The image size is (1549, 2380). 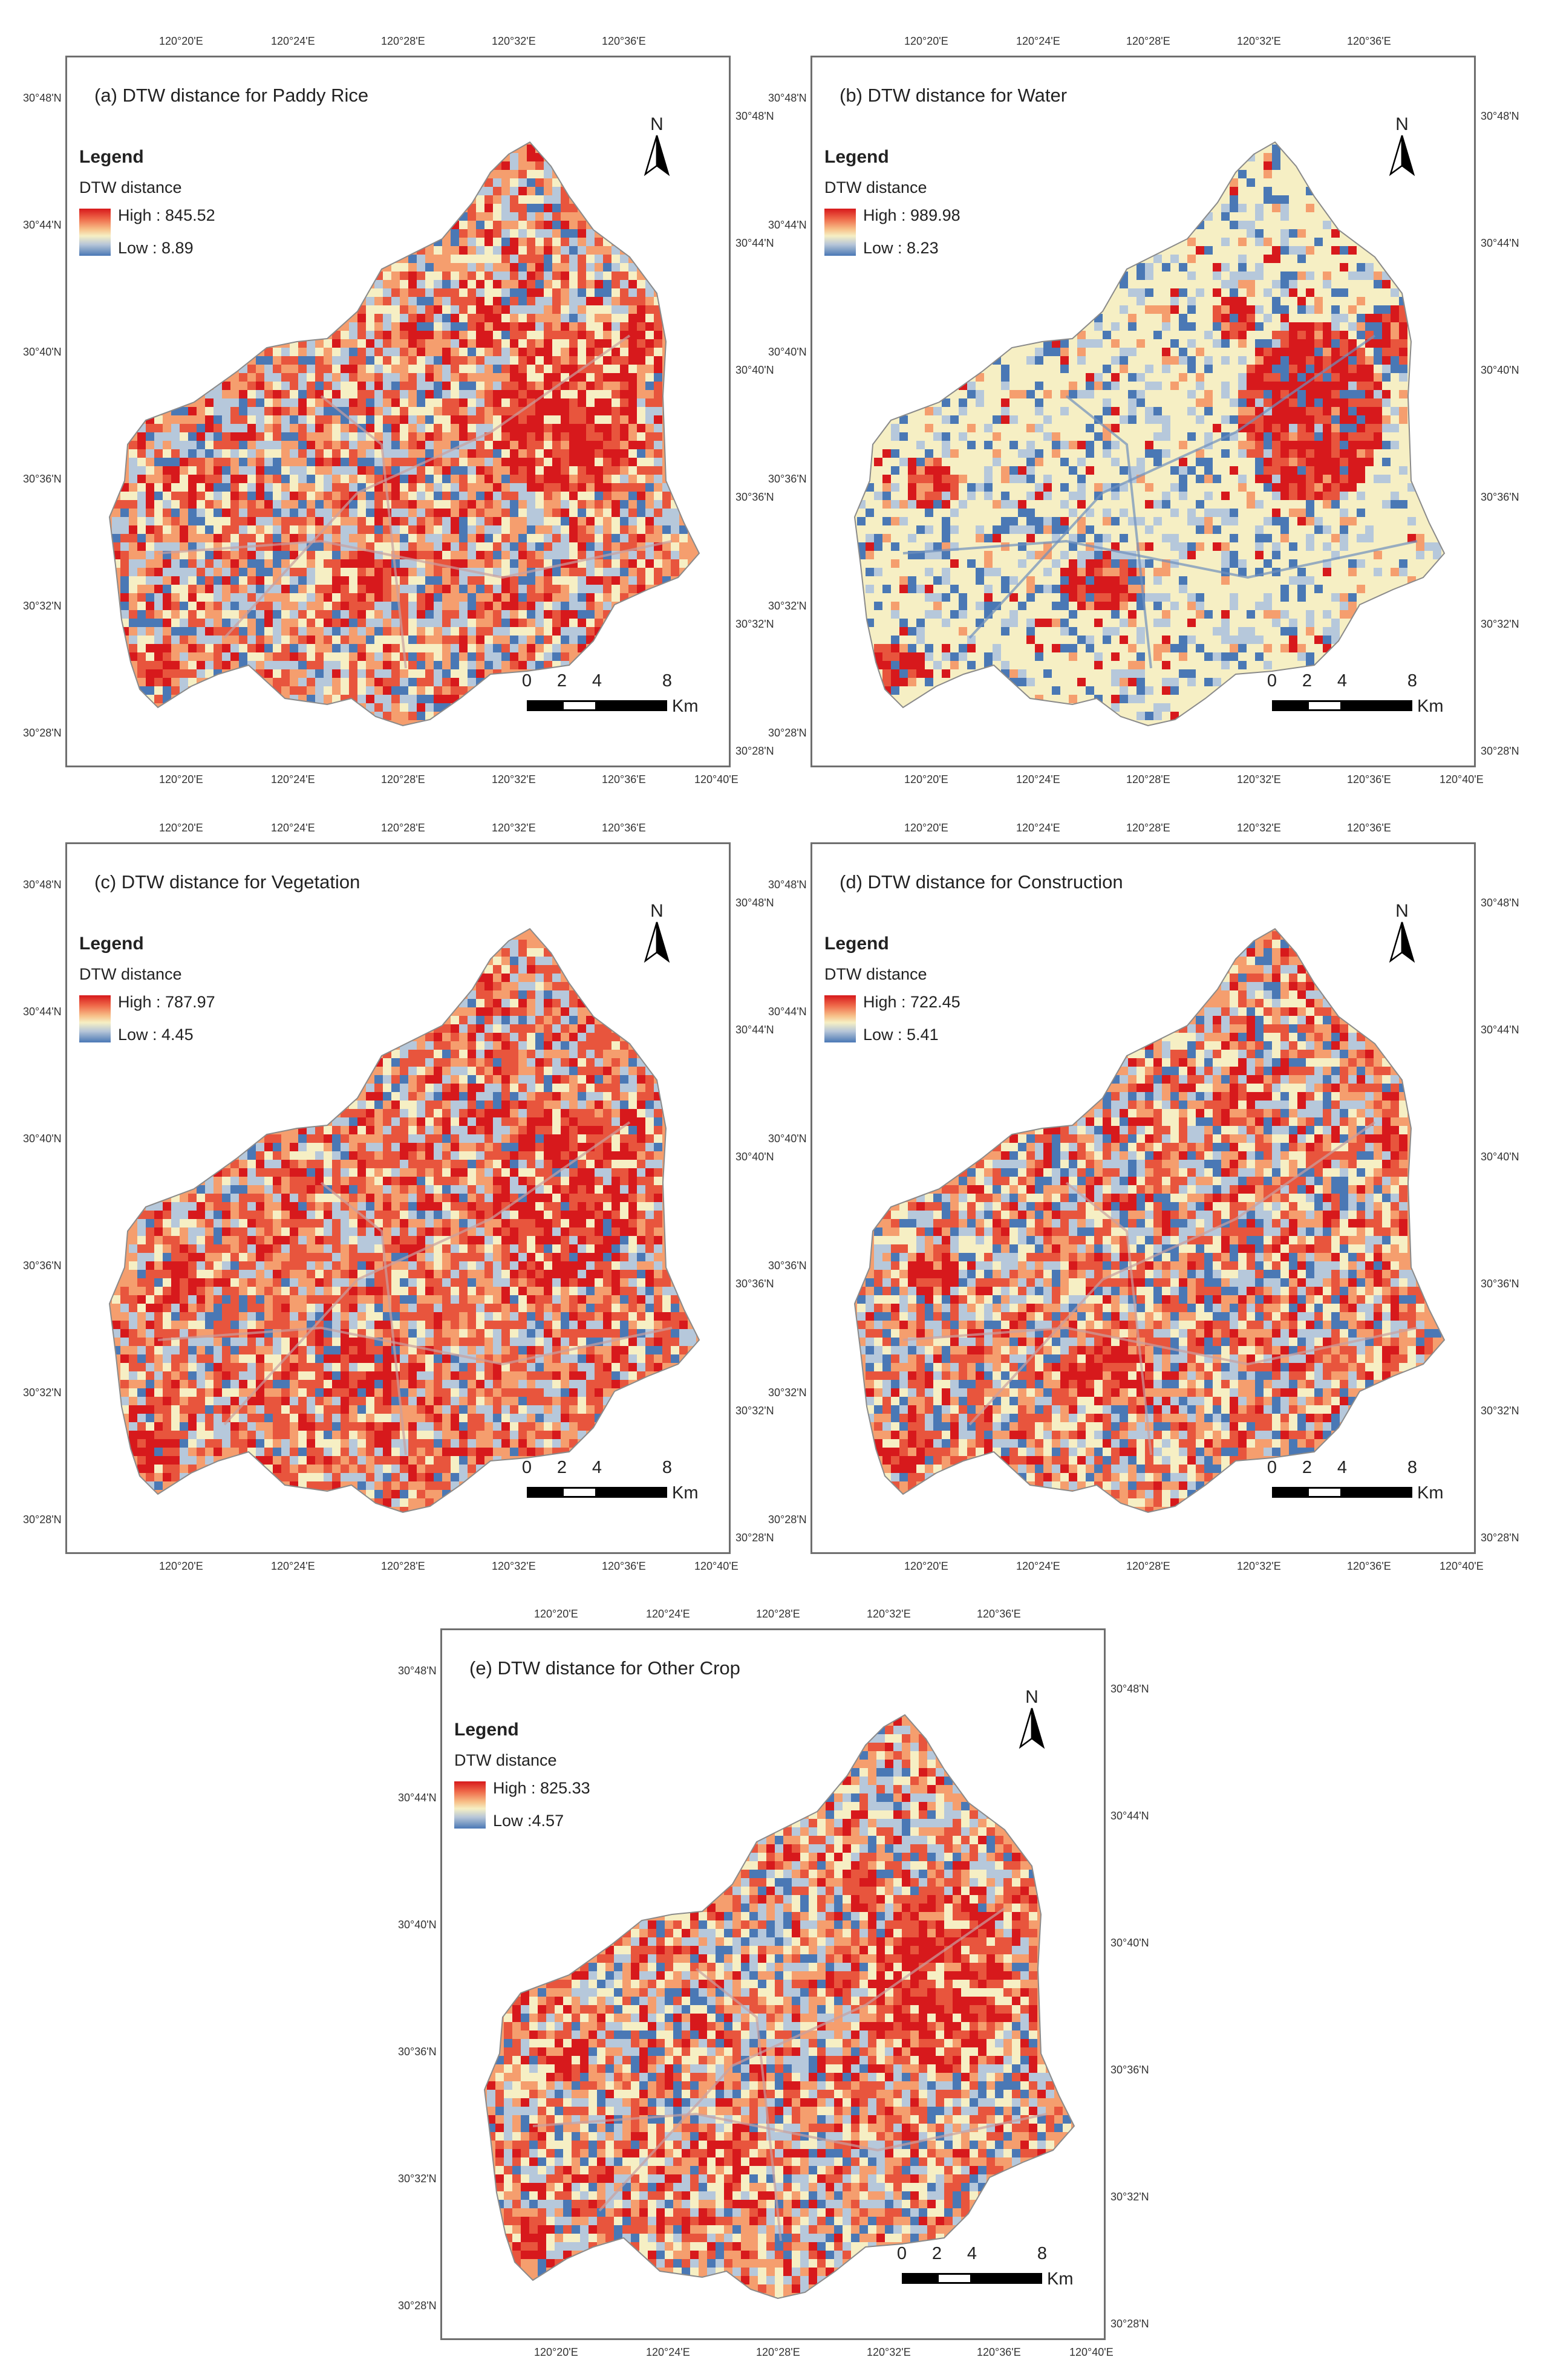 I want to click on lon-tick-label-top: 120°28'E, so click(x=1148, y=41).